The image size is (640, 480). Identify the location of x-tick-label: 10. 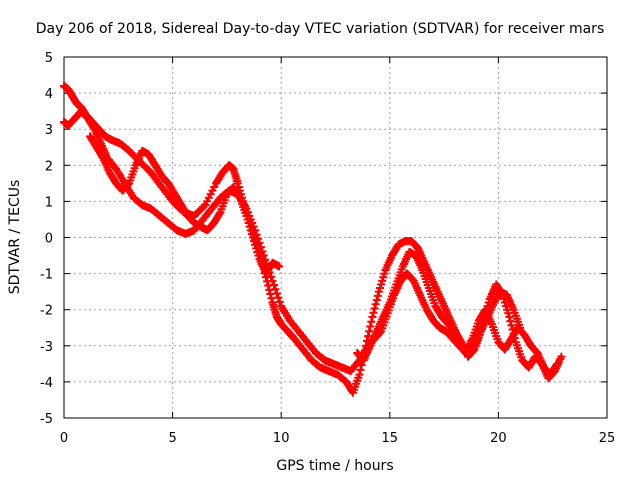
(281, 438).